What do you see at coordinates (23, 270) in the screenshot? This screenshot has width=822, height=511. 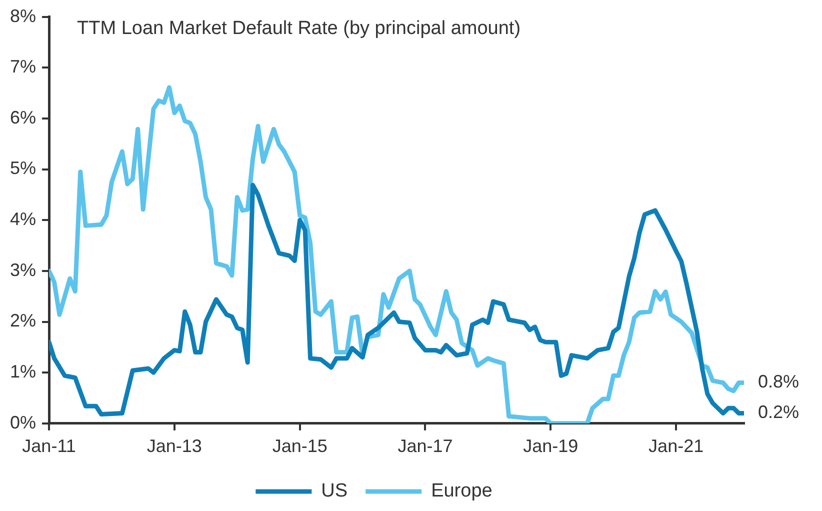 I see `y-tick-label: 3%` at bounding box center [23, 270].